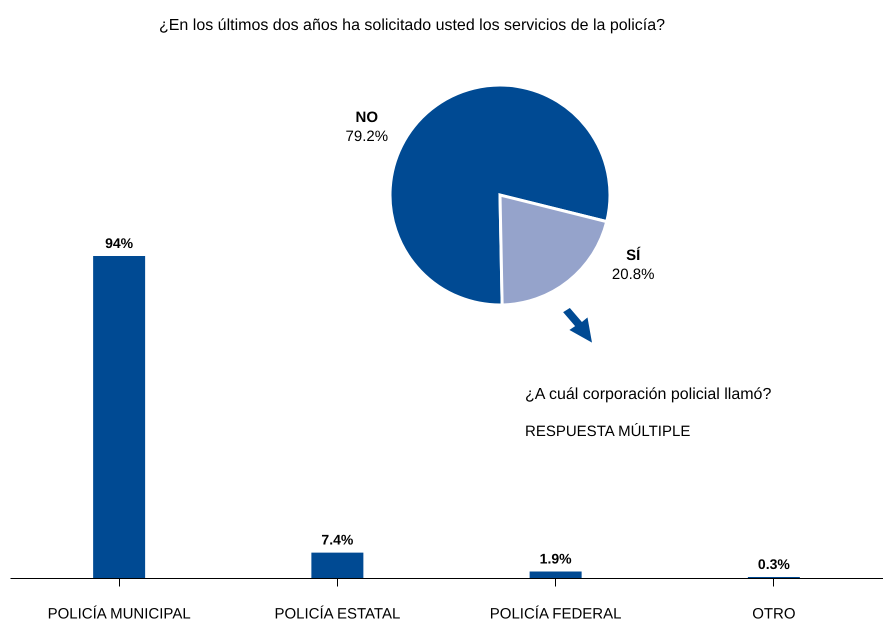 The height and width of the screenshot is (627, 883). What do you see at coordinates (634, 255) in the screenshot?
I see `slice-label: SÍ` at bounding box center [634, 255].